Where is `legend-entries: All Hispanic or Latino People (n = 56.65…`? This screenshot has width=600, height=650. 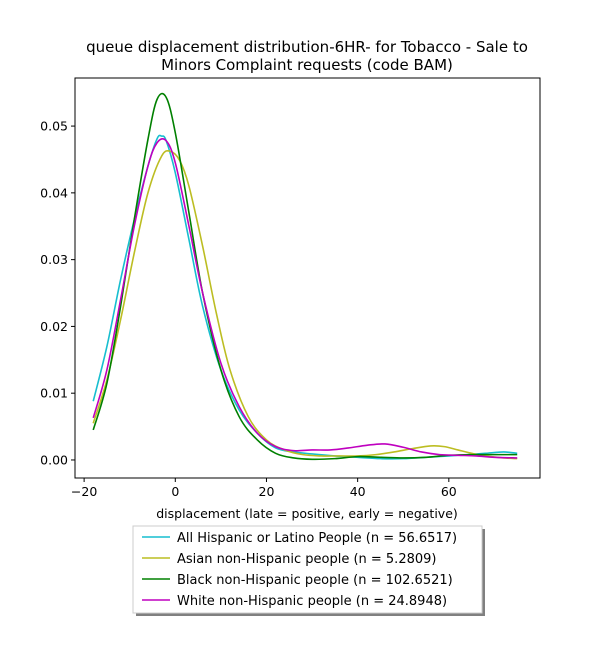
legend-entries: All Hispanic or Latino People (n = 56.65… is located at coordinates (299, 570).